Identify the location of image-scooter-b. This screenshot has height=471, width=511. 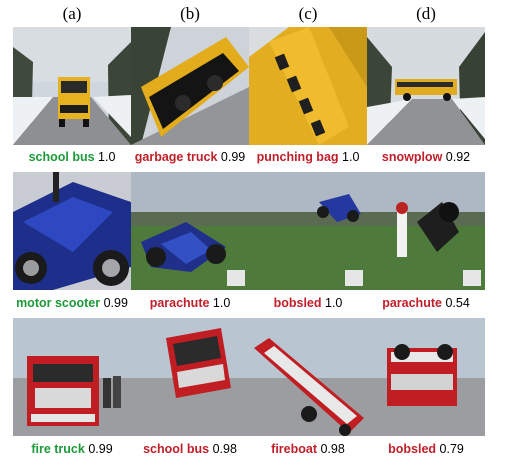
(190, 231).